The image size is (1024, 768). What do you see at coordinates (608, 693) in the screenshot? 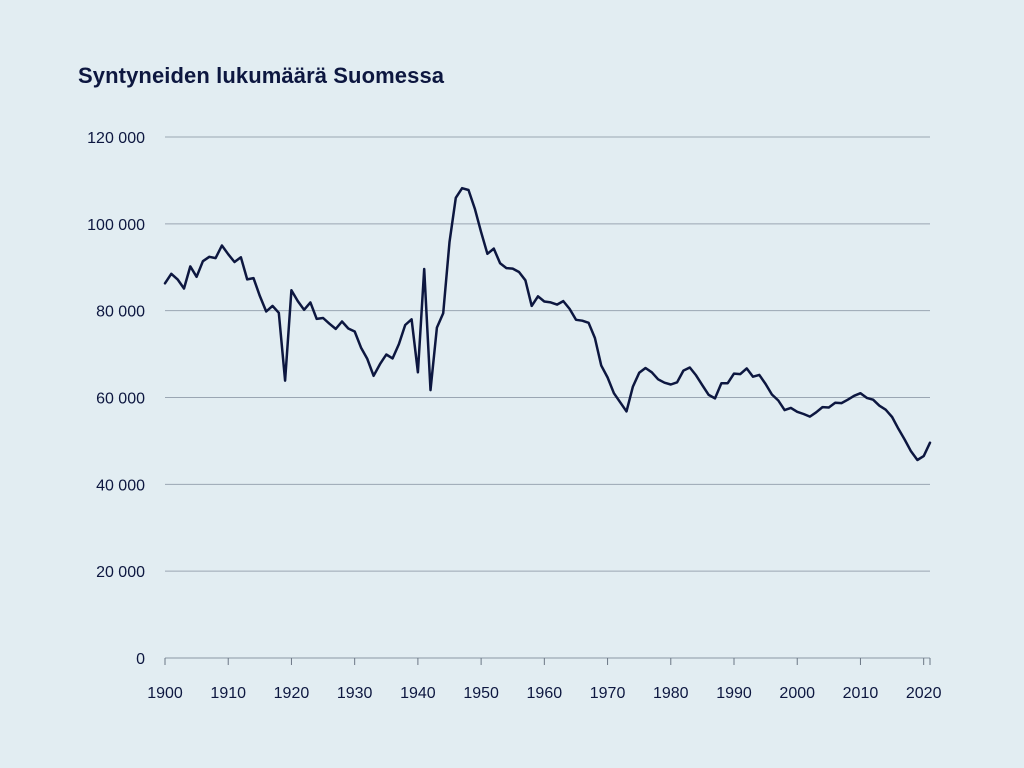
I see `x-tick-label: 1970` at bounding box center [608, 693].